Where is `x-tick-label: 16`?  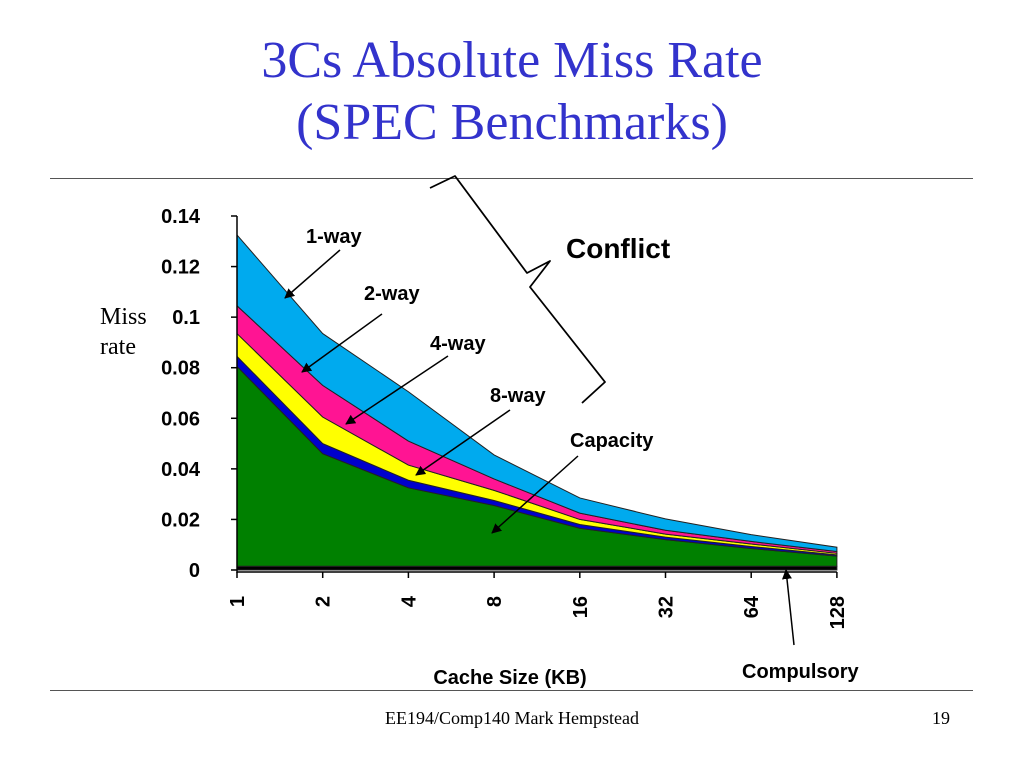
x-tick-label: 16 is located at coordinates (581, 607).